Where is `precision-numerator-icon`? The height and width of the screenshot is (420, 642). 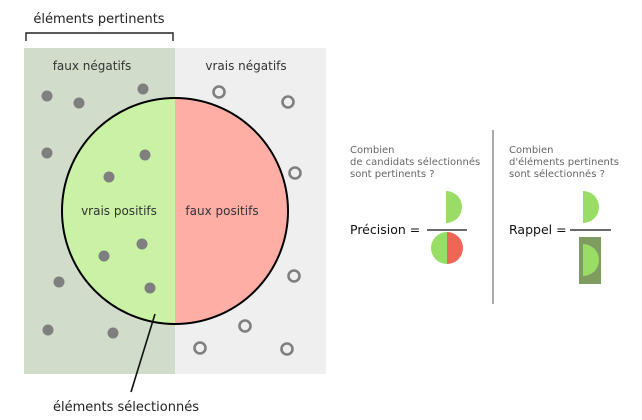 precision-numerator-icon is located at coordinates (454, 207).